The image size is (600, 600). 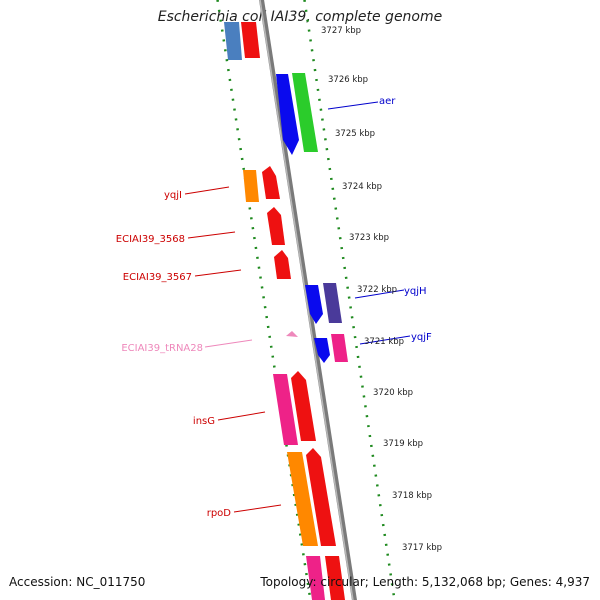 I want to click on gene-label-3568: ECIAI39_3568, so click(x=150, y=239).